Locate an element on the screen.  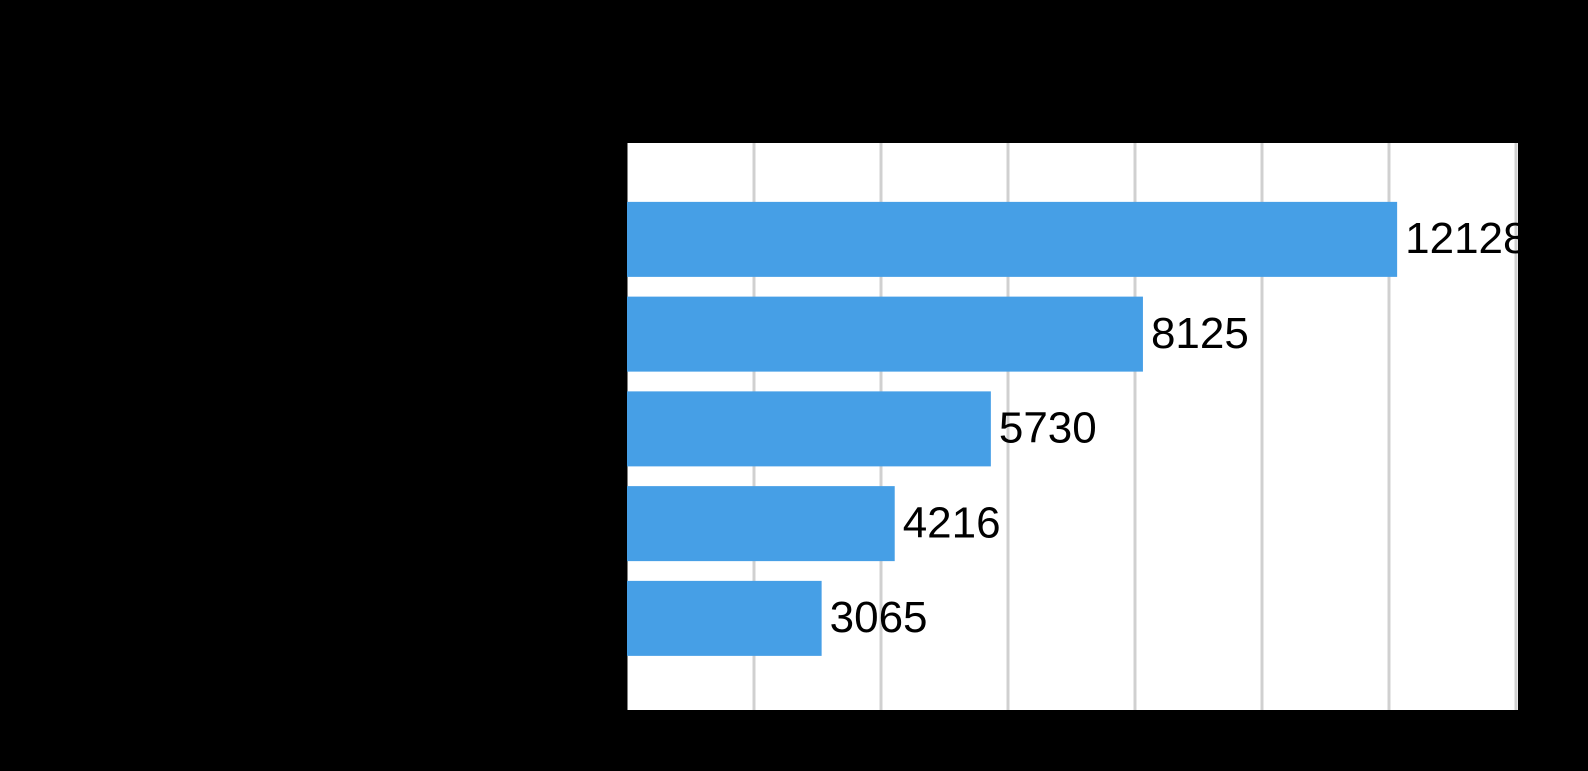
value-label: 4216 is located at coordinates (952, 522).